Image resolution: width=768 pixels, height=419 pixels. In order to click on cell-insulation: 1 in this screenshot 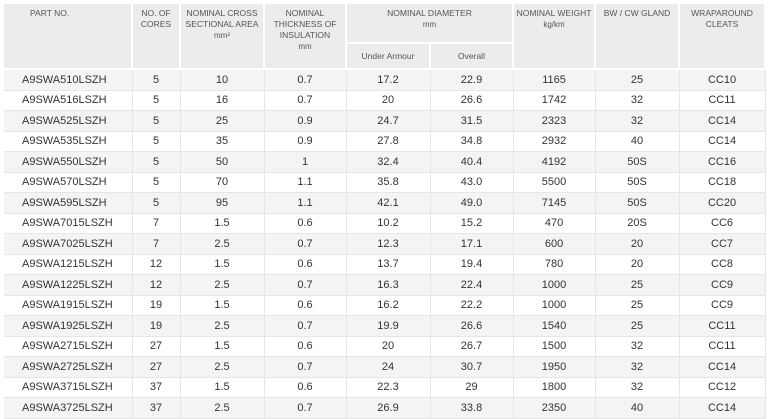, I will do `click(305, 162)`.